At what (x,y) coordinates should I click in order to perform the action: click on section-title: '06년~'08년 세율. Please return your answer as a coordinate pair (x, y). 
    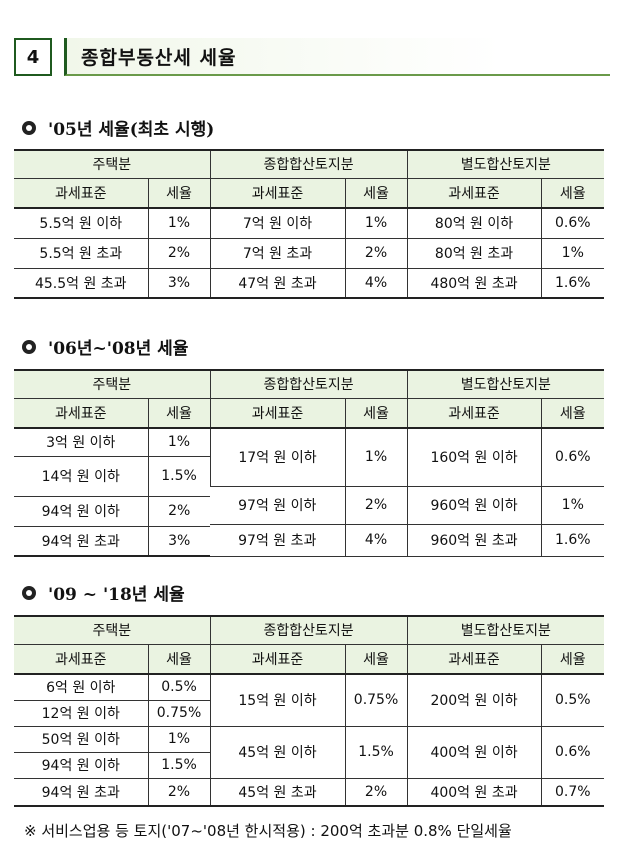
    Looking at the image, I should click on (118, 349).